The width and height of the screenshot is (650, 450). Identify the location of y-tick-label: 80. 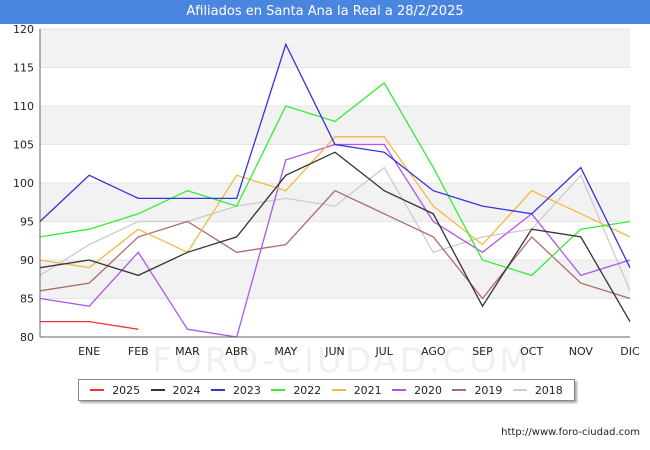
(27, 337).